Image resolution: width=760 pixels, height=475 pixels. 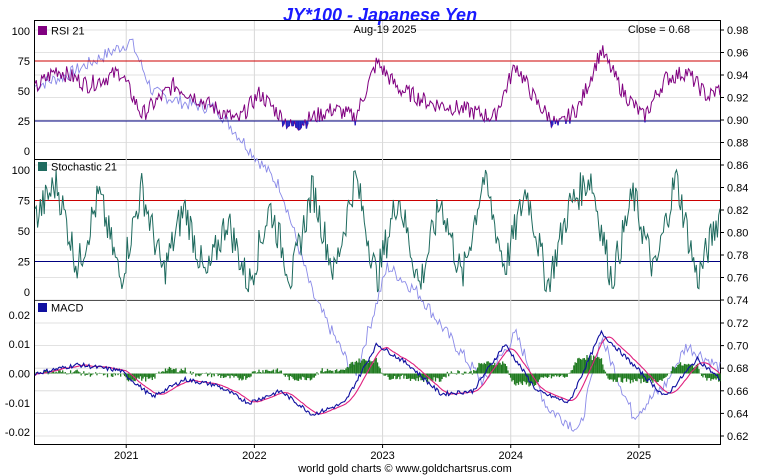 I want to click on price-tick-label: 0.80, so click(x=737, y=234).